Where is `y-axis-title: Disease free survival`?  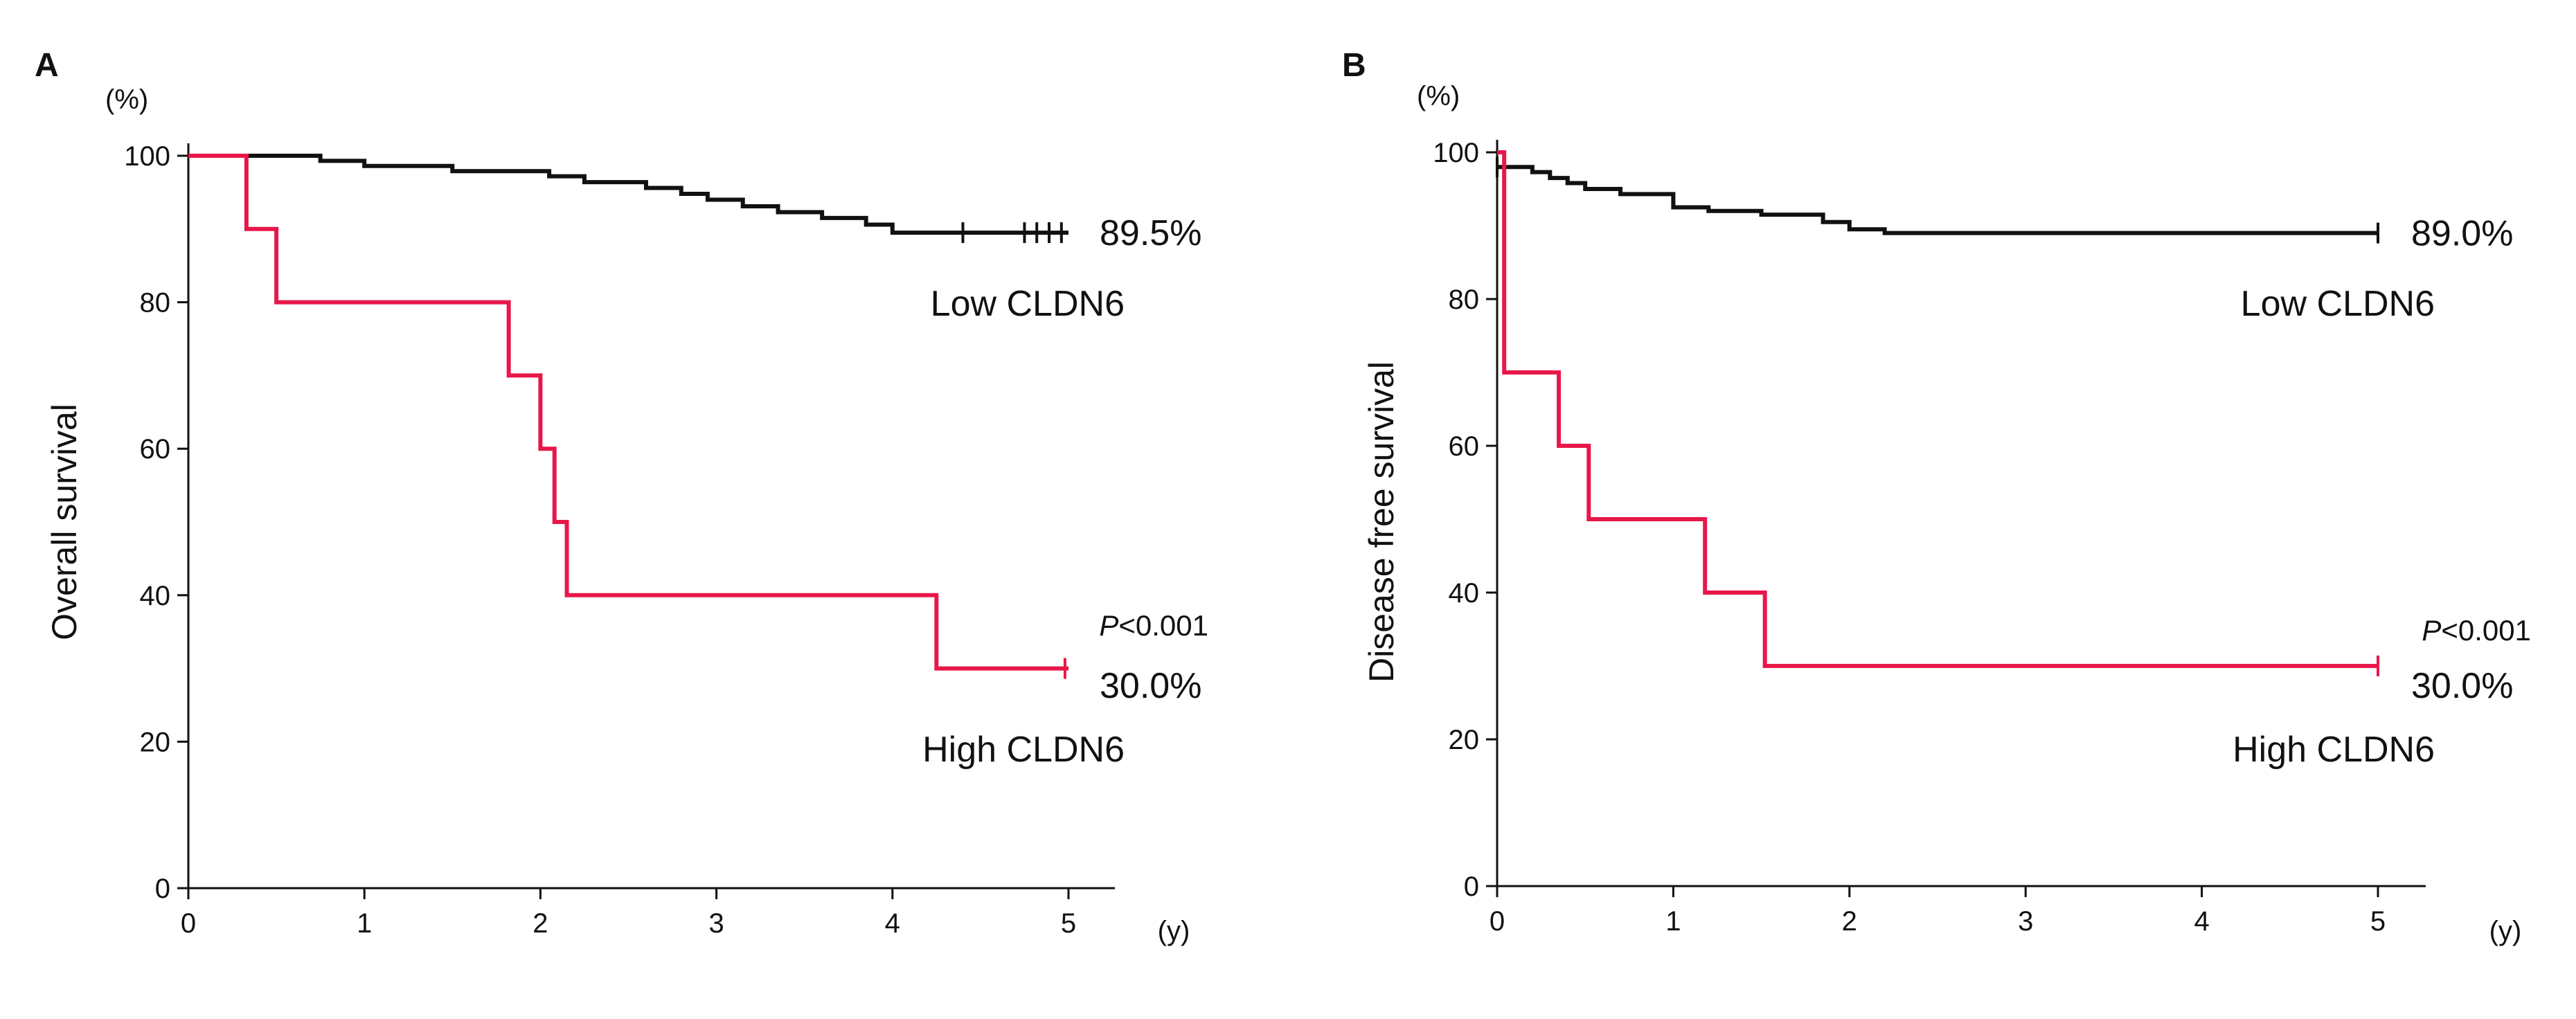
y-axis-title: Disease free survival is located at coordinates (1381, 522).